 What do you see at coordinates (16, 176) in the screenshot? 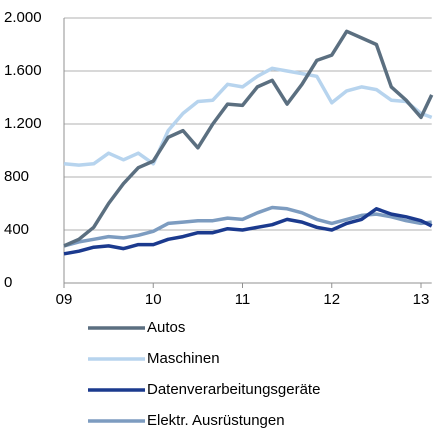
I see `y-tick-label: 800` at bounding box center [16, 176].